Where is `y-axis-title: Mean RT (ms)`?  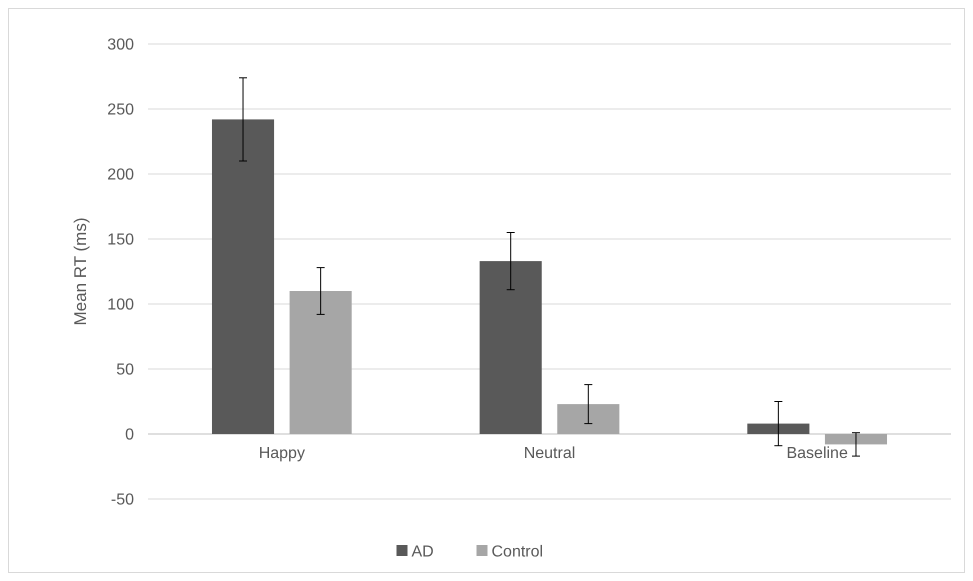
y-axis-title: Mean RT (ms) is located at coordinates (80, 271).